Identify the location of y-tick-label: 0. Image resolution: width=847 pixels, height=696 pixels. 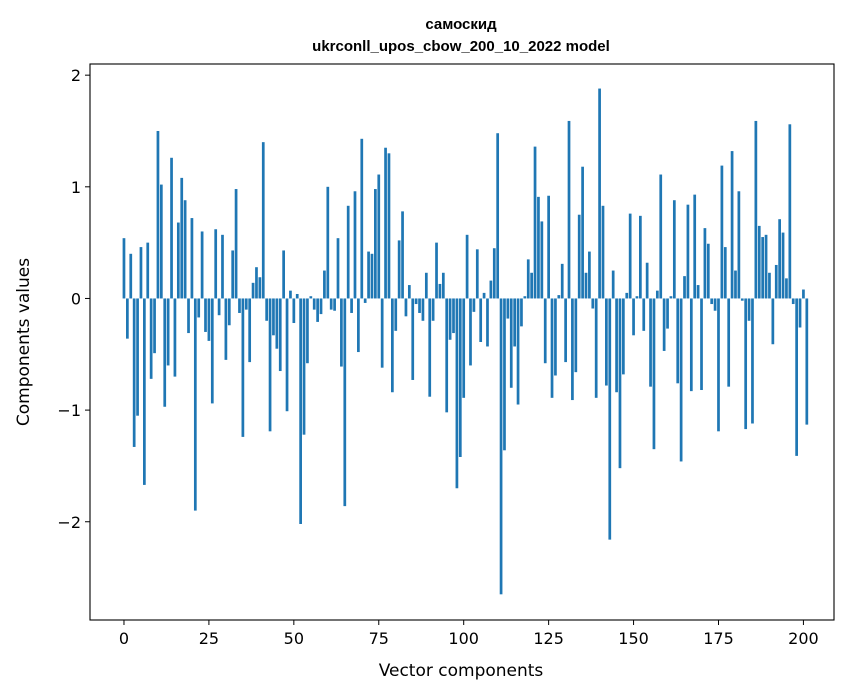
(76, 298).